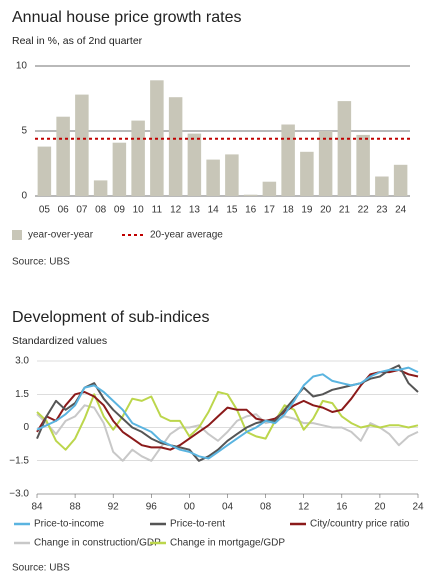  I want to click on x-tick-label: 23, so click(382, 210).